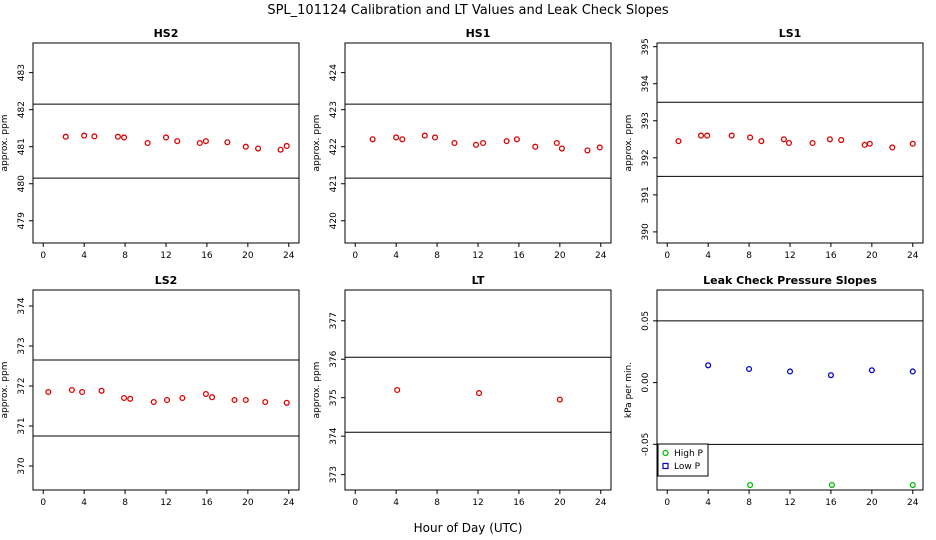 The image size is (936, 540). I want to click on legend, so click(683, 460).